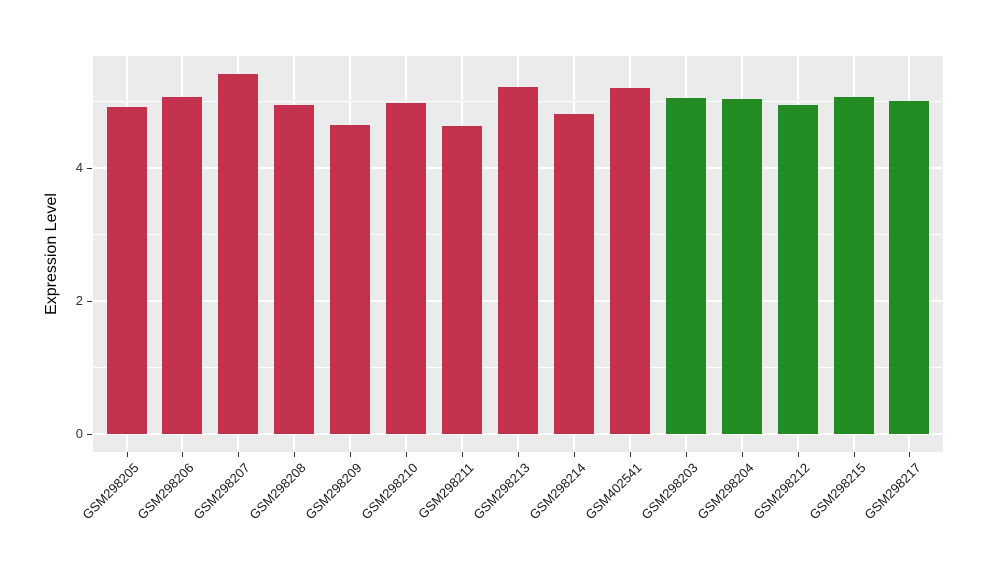 The image size is (1000, 580). What do you see at coordinates (462, 280) in the screenshot?
I see `bar-GSM298211` at bounding box center [462, 280].